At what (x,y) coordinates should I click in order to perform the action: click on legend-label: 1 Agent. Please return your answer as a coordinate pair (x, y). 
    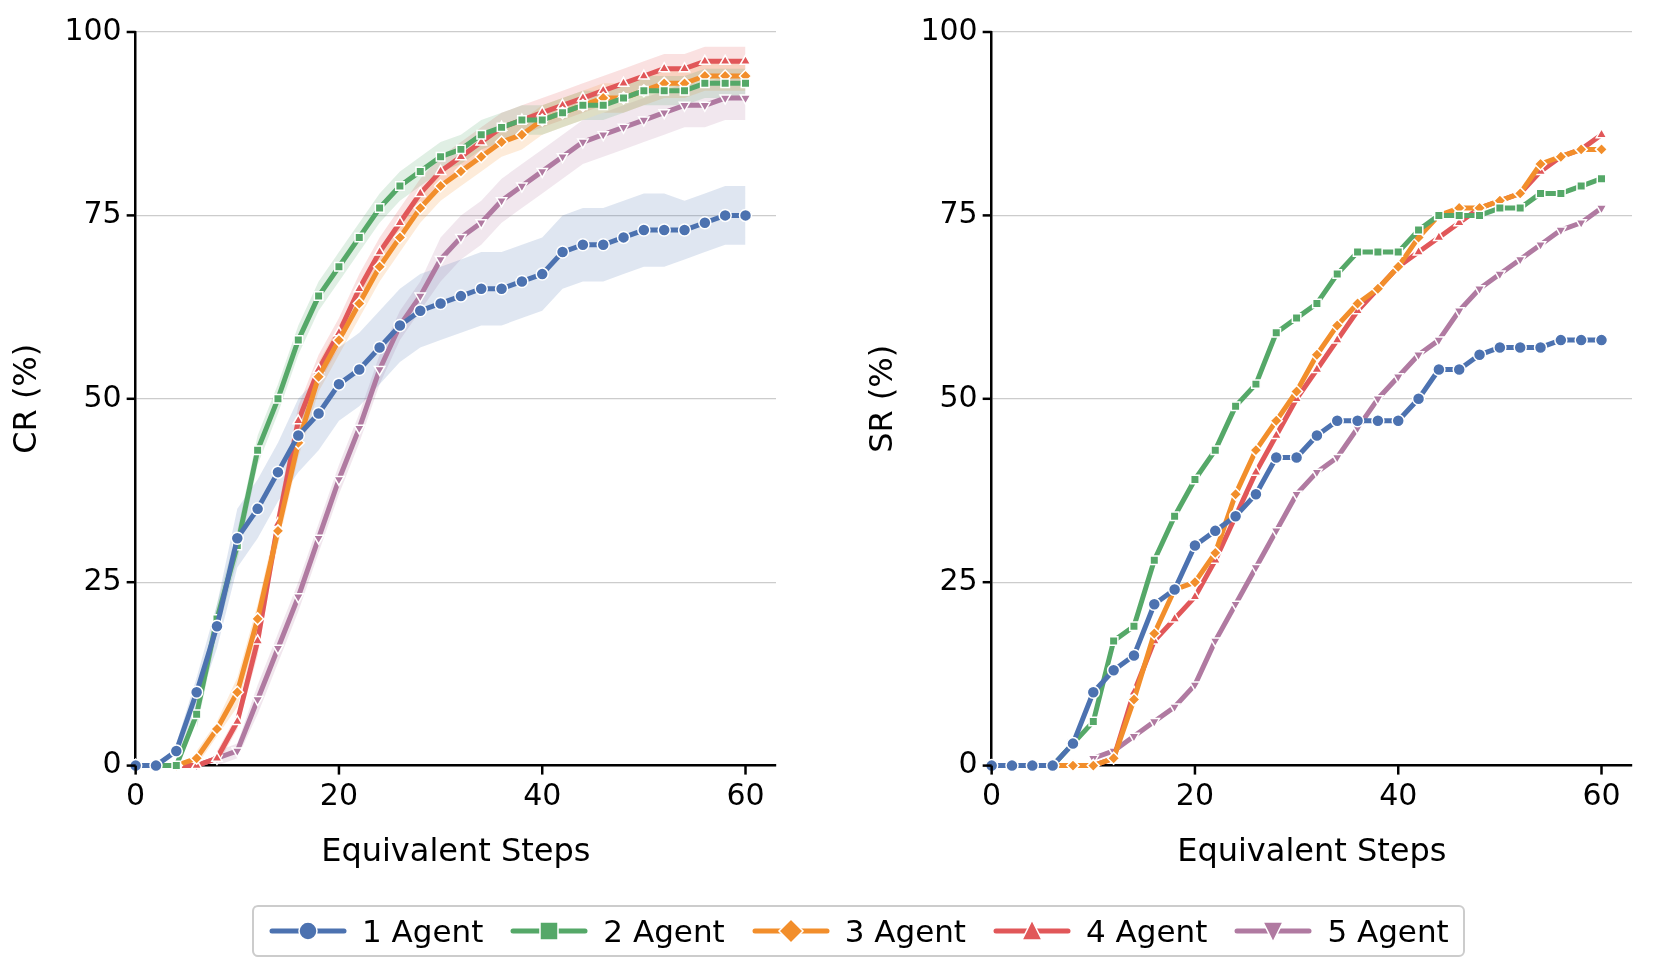
    Looking at the image, I should click on (423, 931).